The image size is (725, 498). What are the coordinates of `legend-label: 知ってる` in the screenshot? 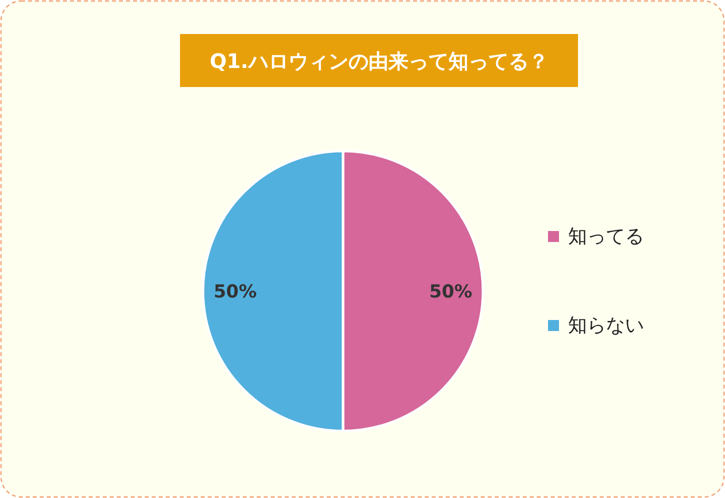 It's located at (606, 237).